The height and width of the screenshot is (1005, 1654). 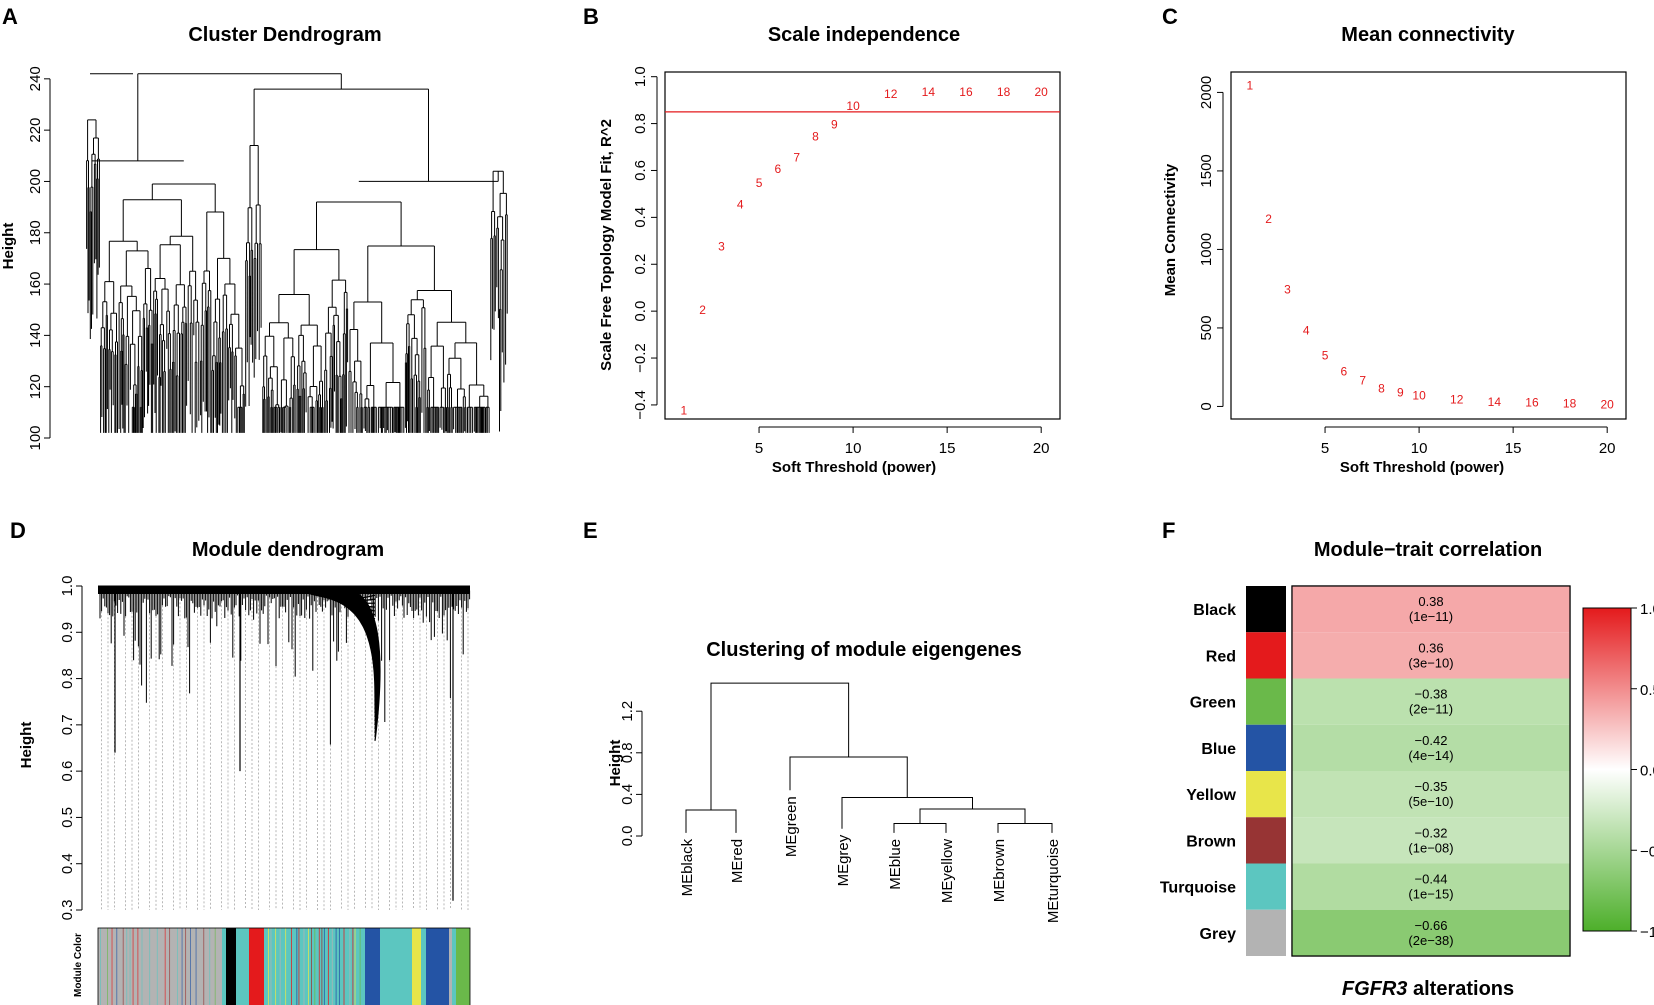 I want to click on cell-pvalue: (4e−14), so click(x=1430, y=755).